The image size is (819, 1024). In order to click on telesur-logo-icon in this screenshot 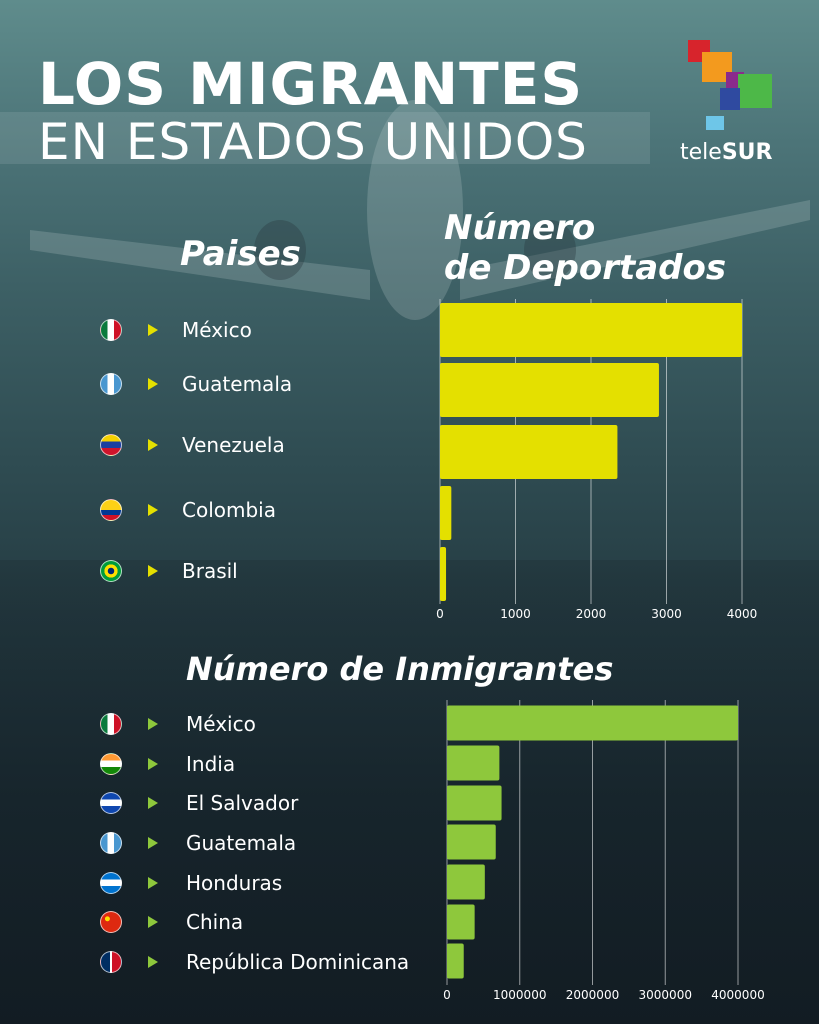, I will do `click(730, 85)`.